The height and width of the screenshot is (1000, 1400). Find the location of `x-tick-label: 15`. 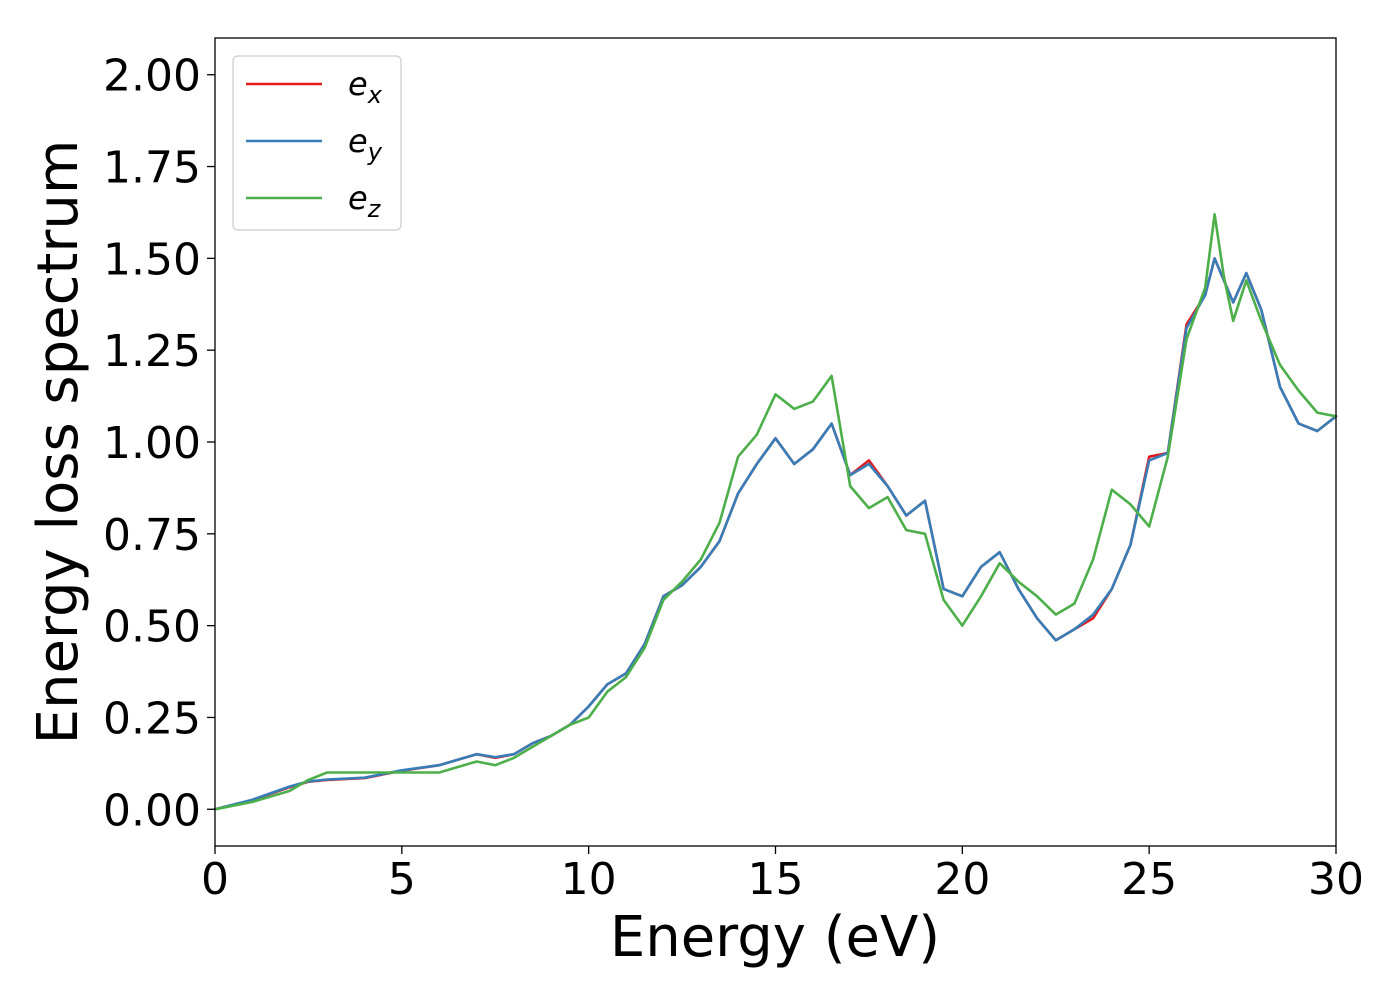

x-tick-label: 15 is located at coordinates (776, 879).